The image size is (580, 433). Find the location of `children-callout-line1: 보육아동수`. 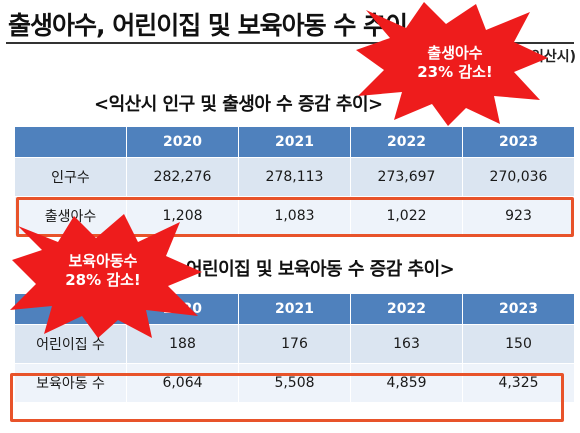

children-callout-line1: 보육아동수 is located at coordinates (103, 261).